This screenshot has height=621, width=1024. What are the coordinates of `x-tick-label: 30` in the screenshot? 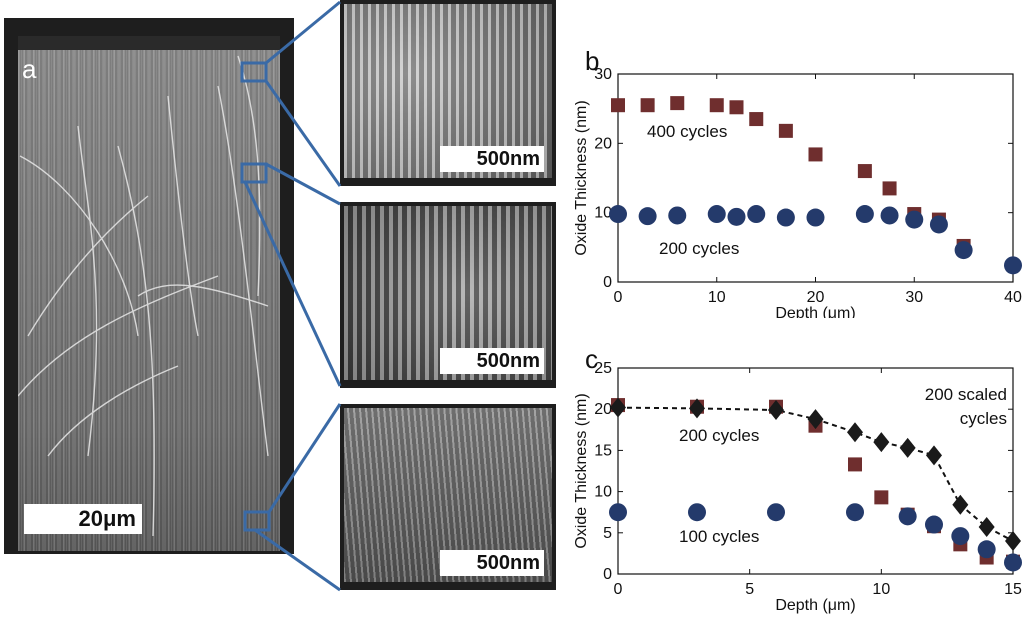 It's located at (914, 297).